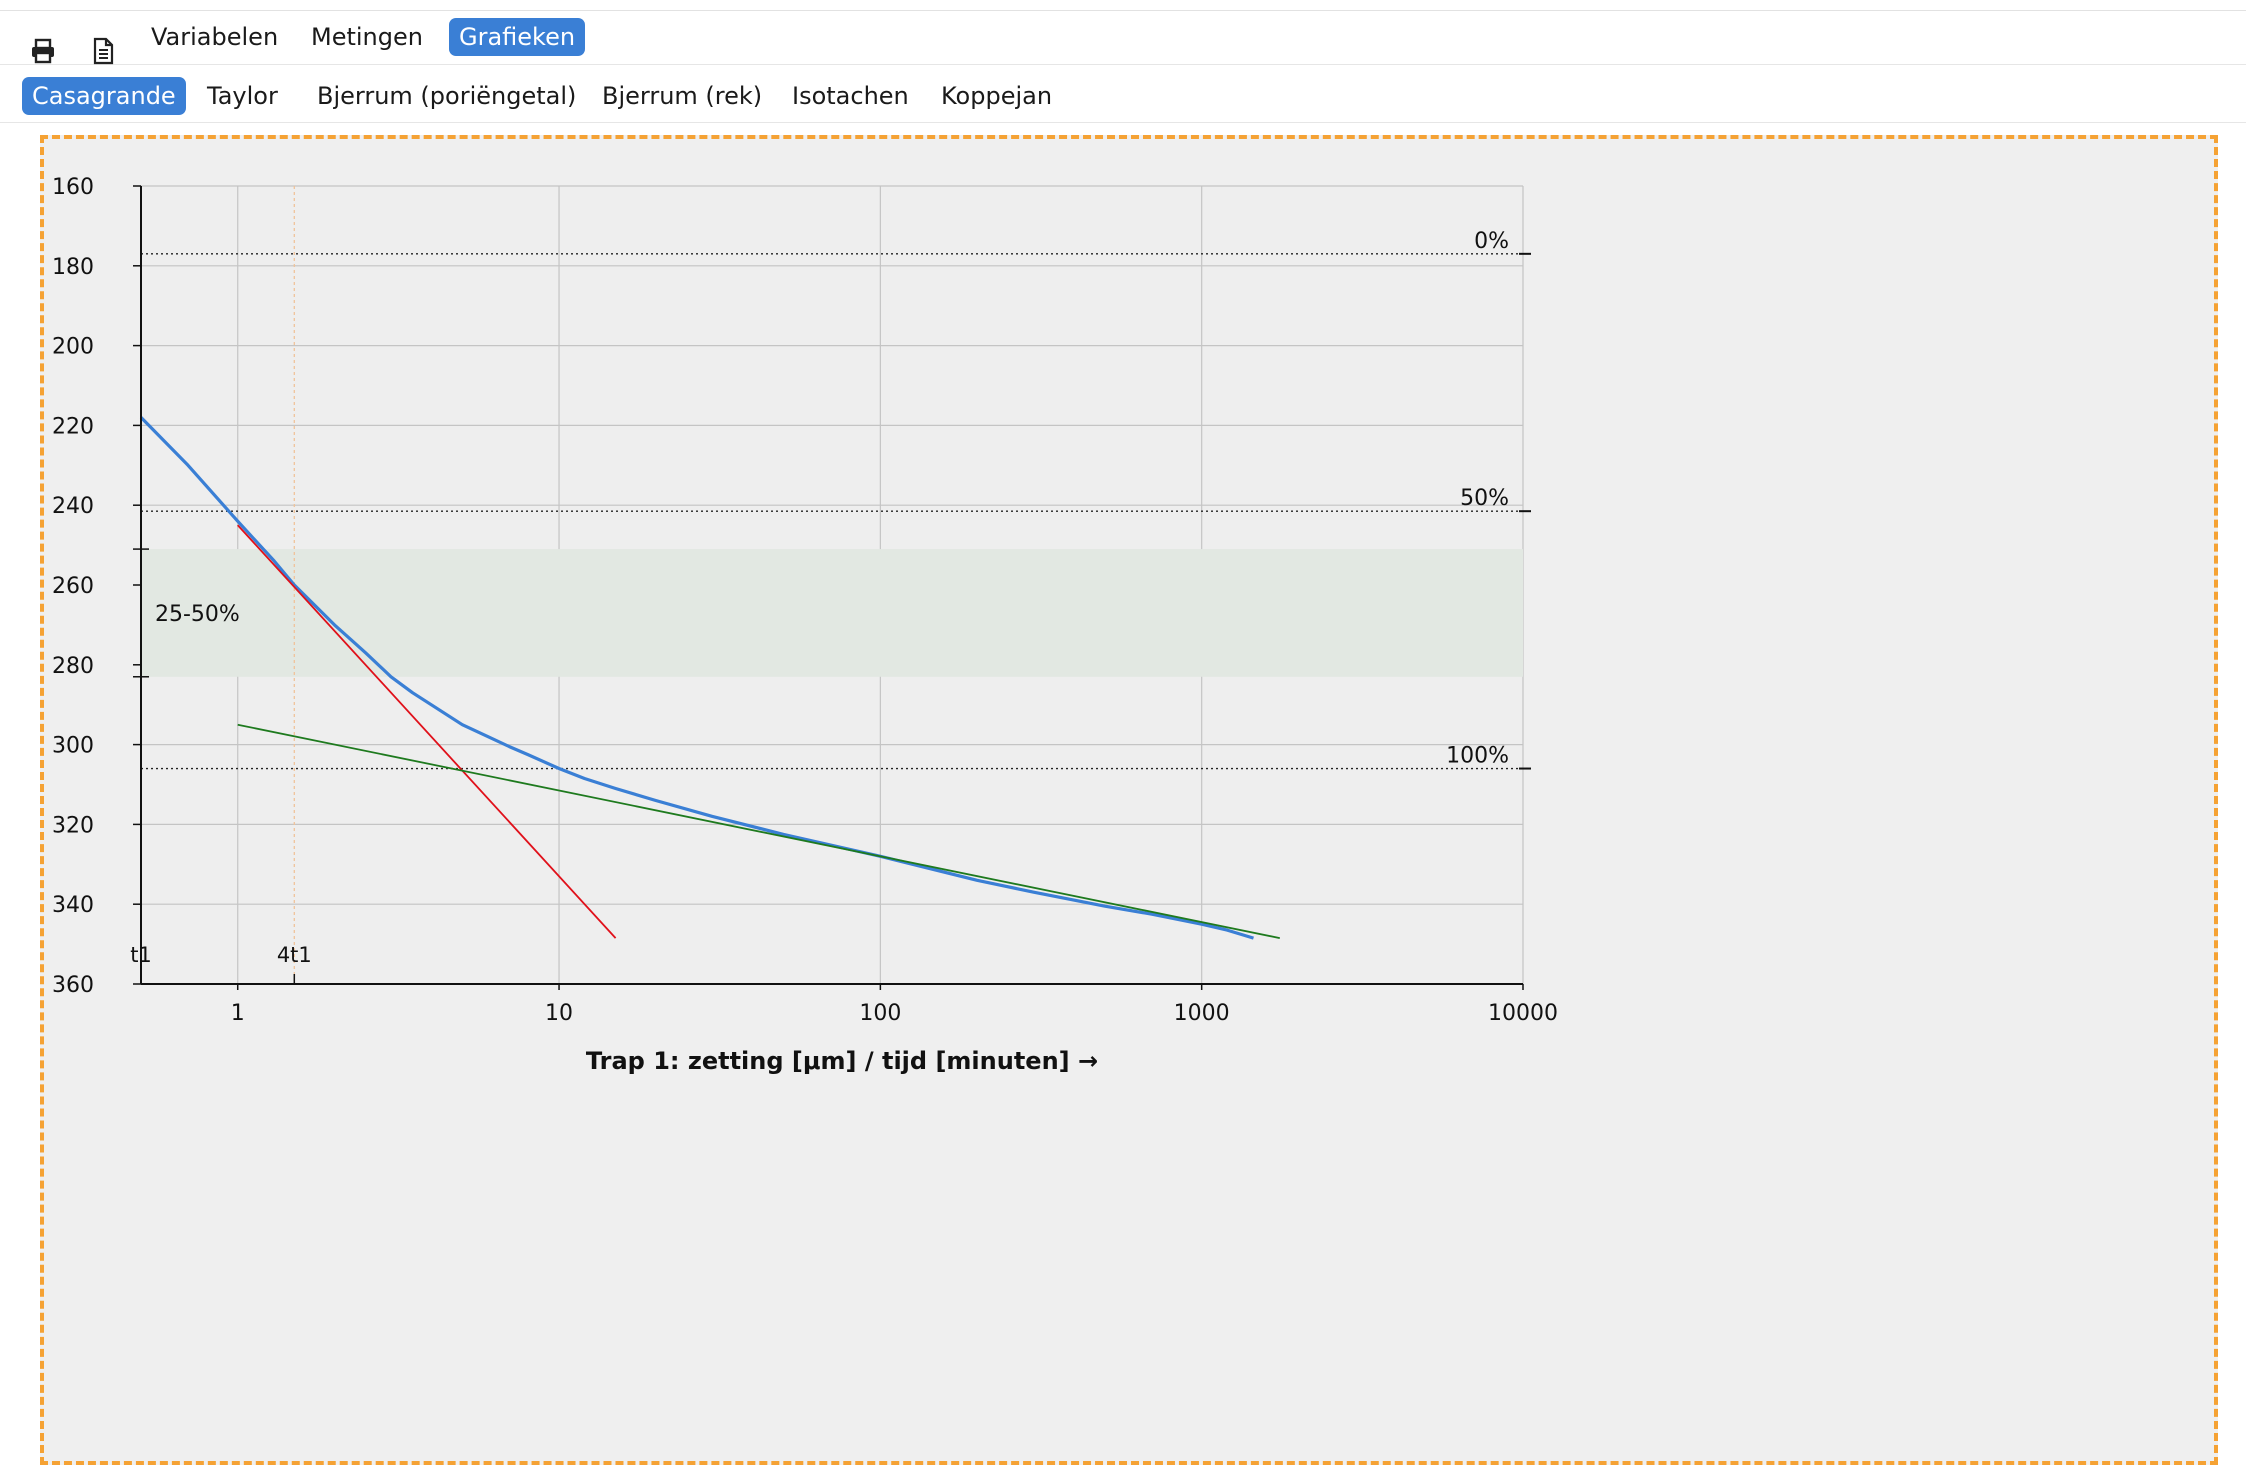 This screenshot has width=2246, height=1478. Describe the element at coordinates (73, 746) in the screenshot. I see `y-tick-label: 300` at that location.